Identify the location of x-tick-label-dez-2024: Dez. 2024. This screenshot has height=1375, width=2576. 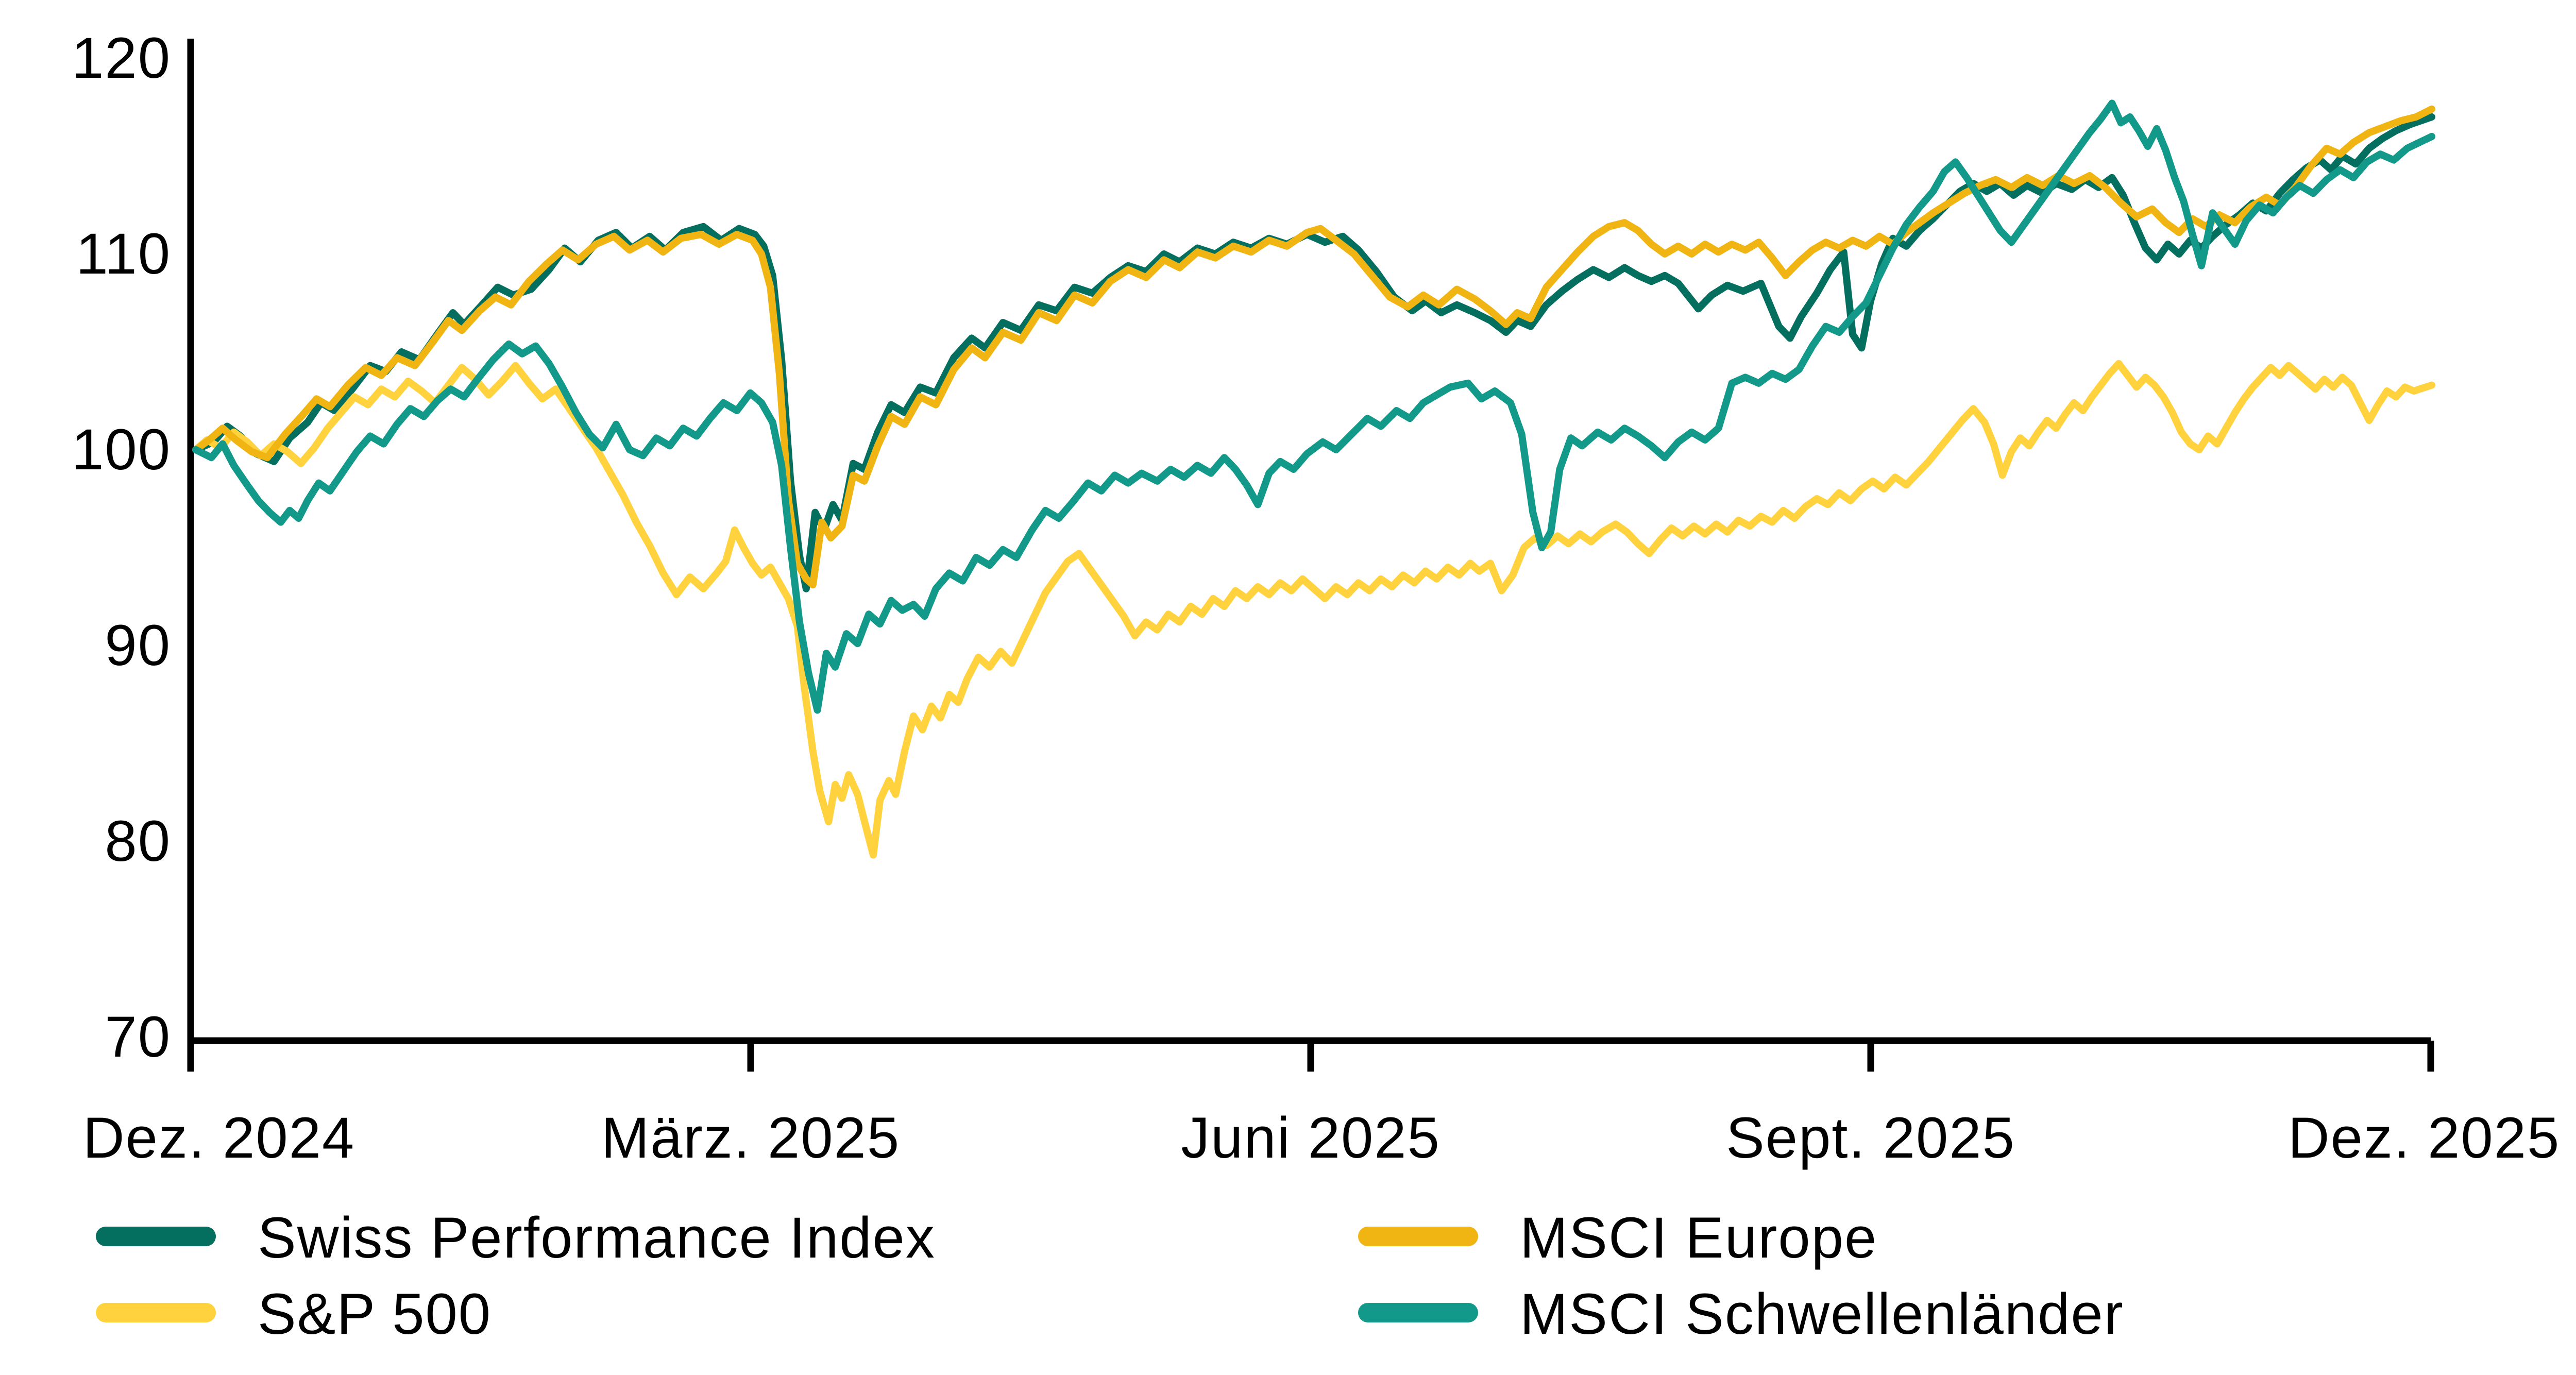
(219, 1138).